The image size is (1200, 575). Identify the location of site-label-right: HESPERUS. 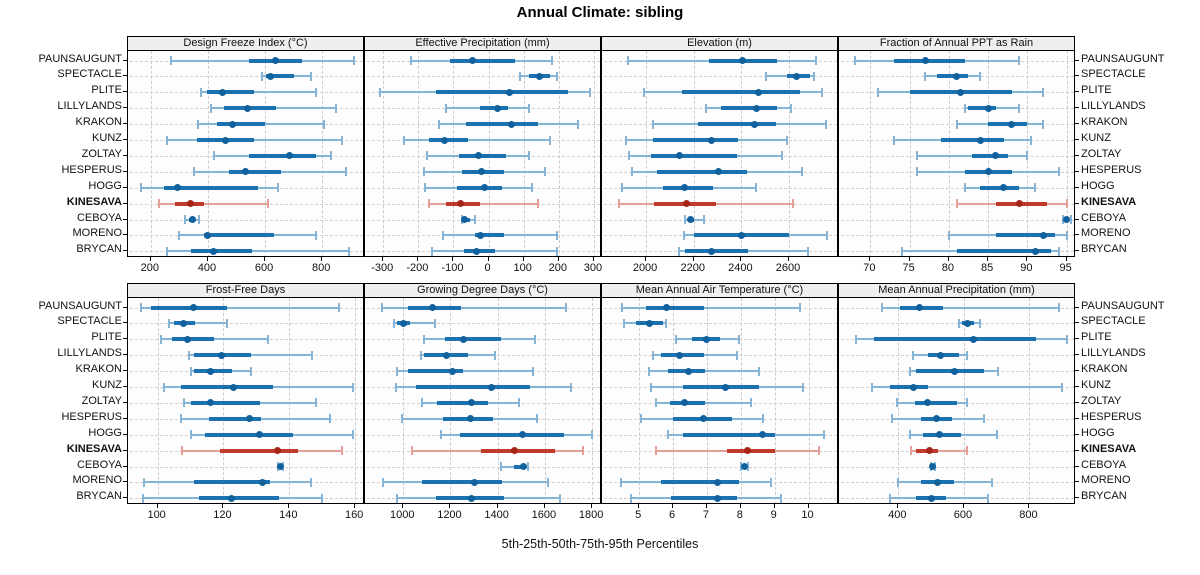
(1111, 416).